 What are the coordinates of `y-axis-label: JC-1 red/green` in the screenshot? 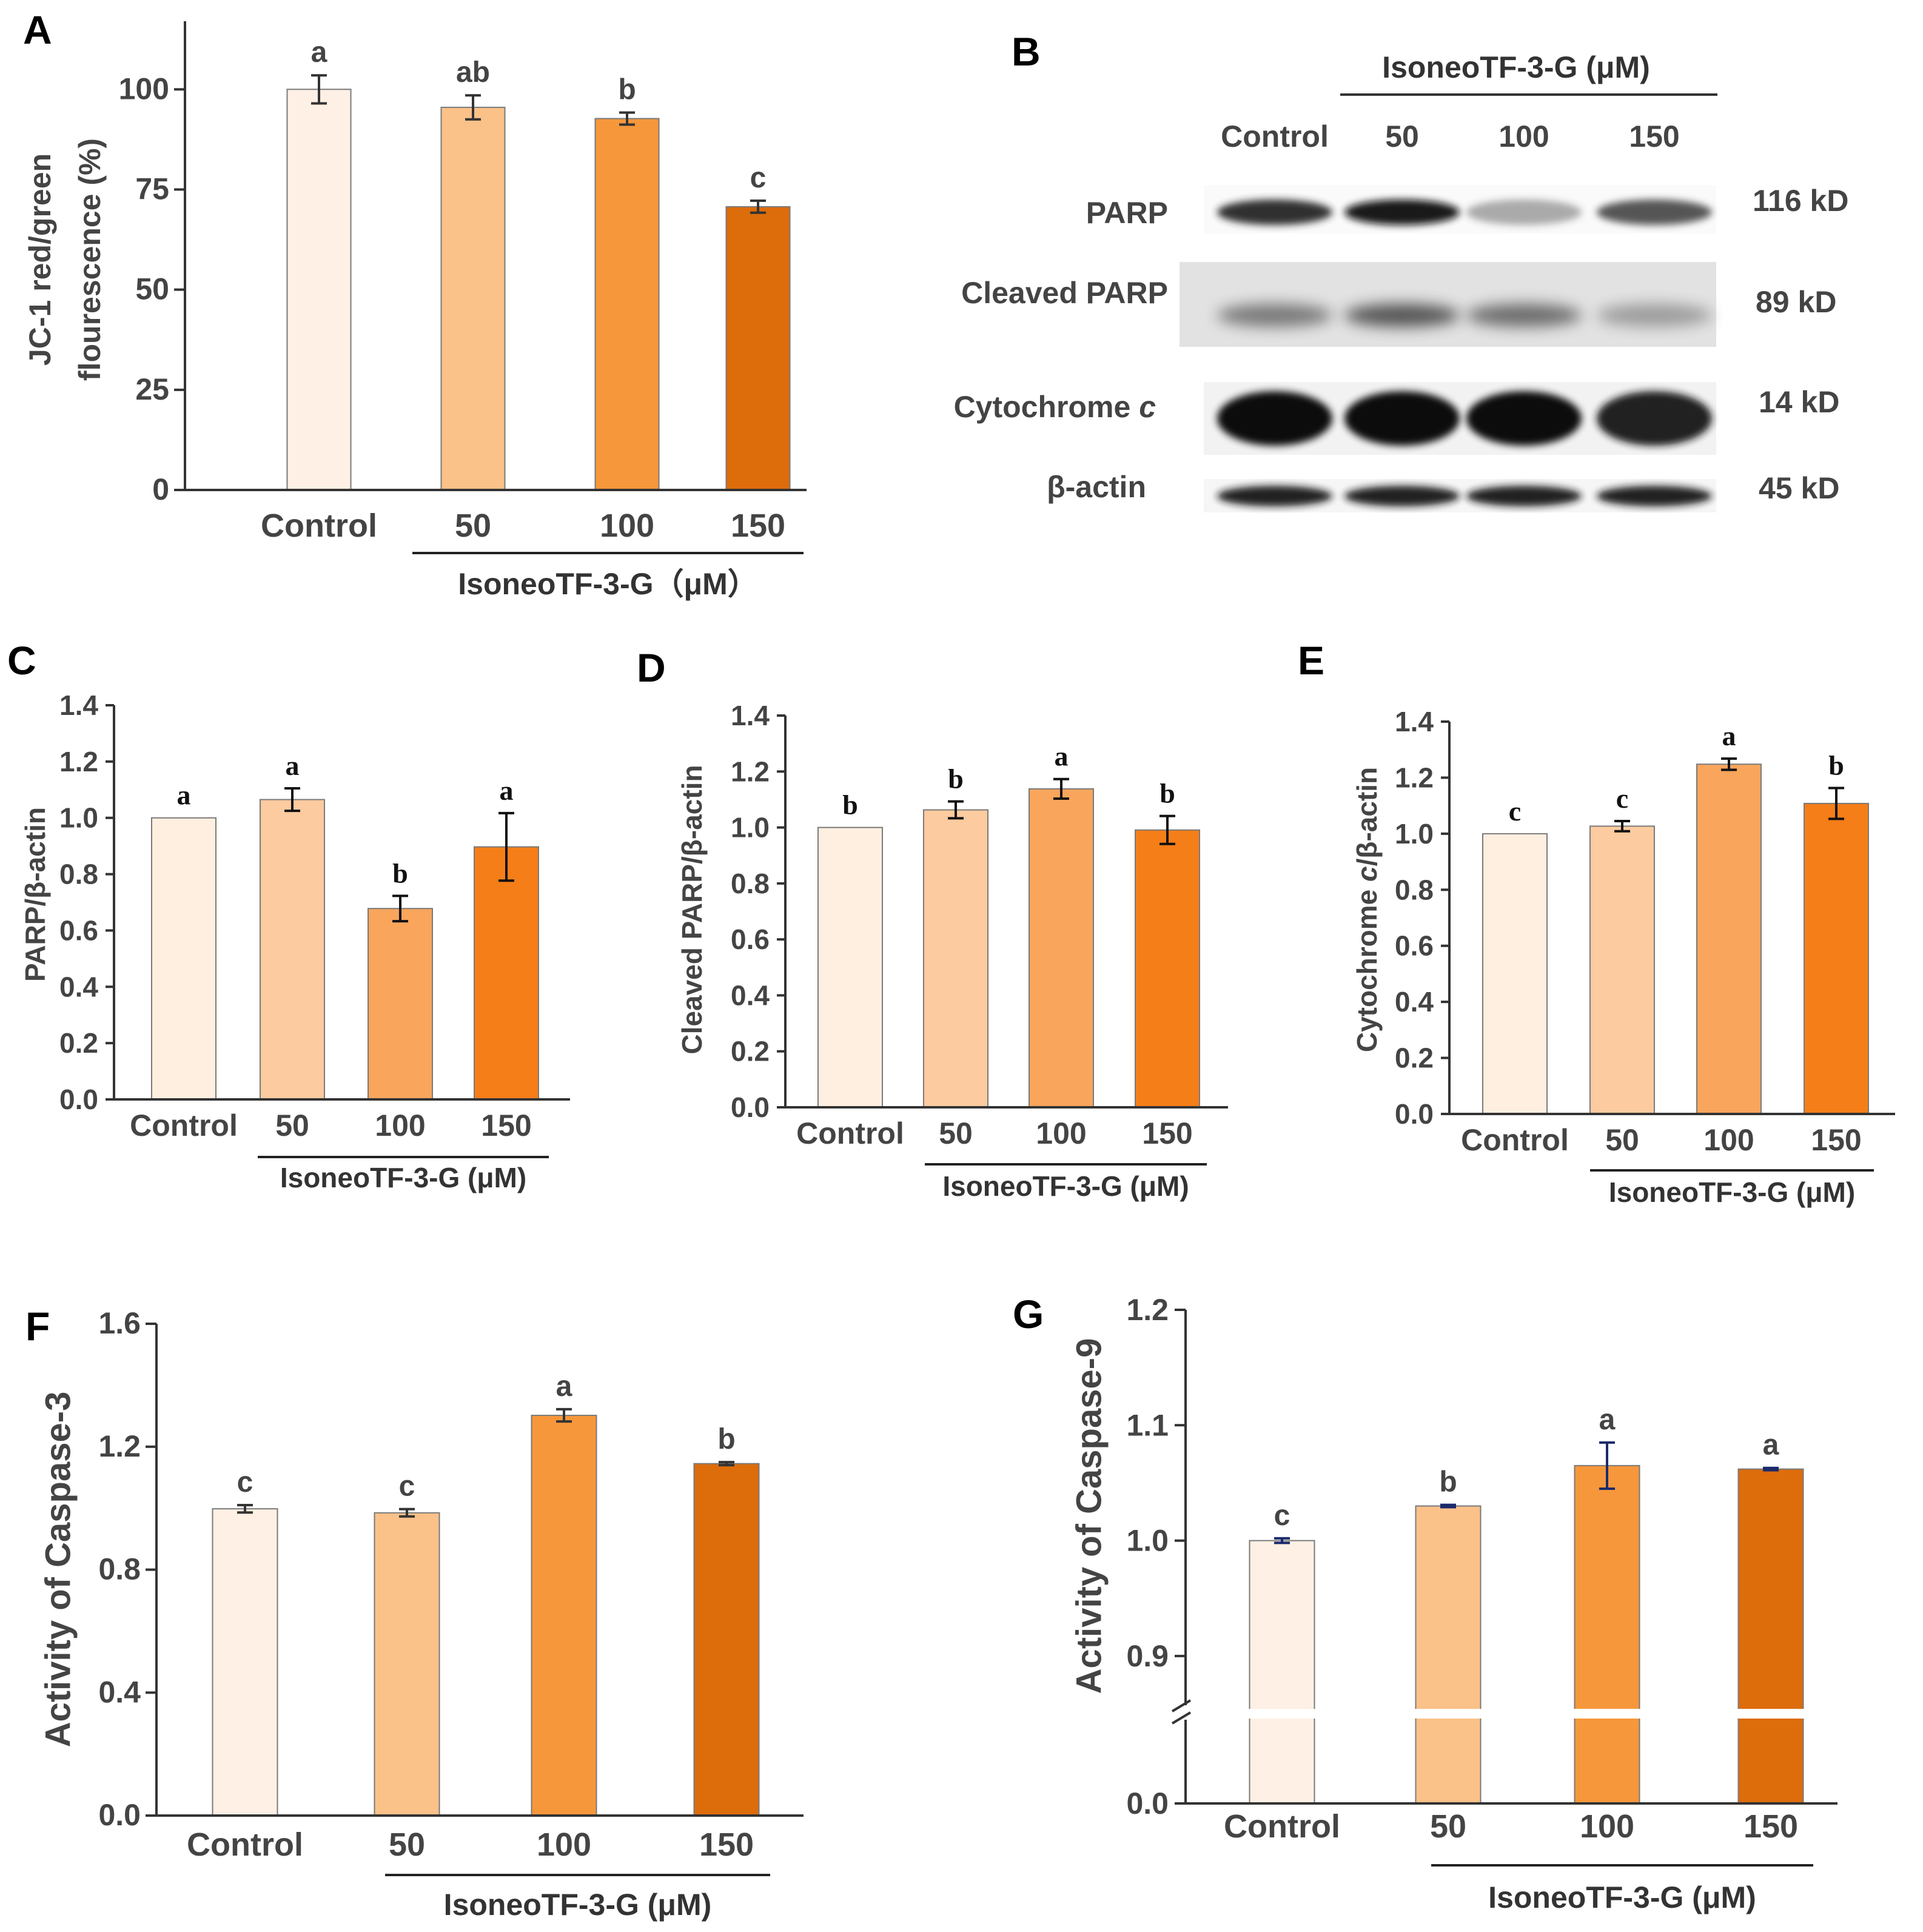 It's located at (40, 259).